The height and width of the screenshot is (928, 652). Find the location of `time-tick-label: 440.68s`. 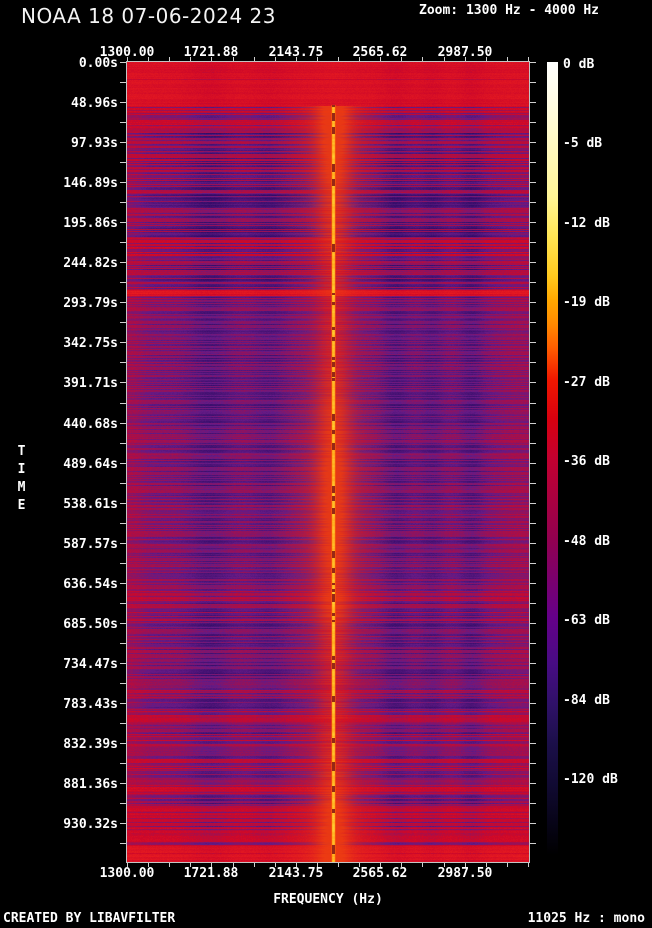

time-tick-label: 440.68s is located at coordinates (90, 424).